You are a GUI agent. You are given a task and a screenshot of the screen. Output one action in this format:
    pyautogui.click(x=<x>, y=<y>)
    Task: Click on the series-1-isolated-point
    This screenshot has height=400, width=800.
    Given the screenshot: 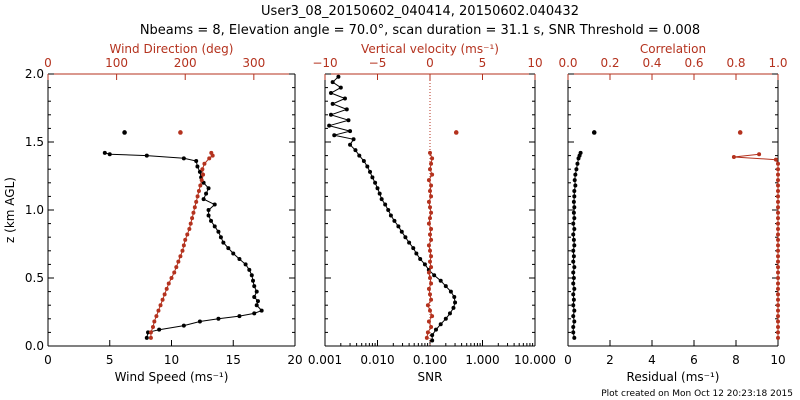 What is the action you would take?
    pyautogui.click(x=594, y=132)
    